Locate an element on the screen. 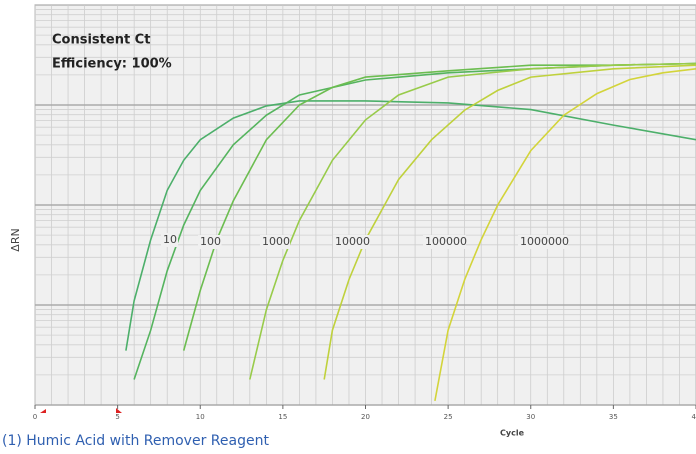 This screenshot has height=454, width=696. x-tick-label: 40 is located at coordinates (694, 417).